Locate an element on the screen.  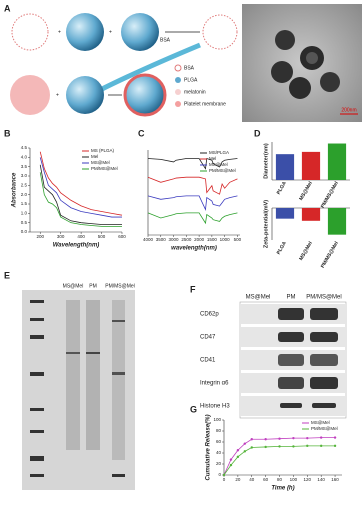
y-tick-label: 0 is located at coordinates (219, 474).